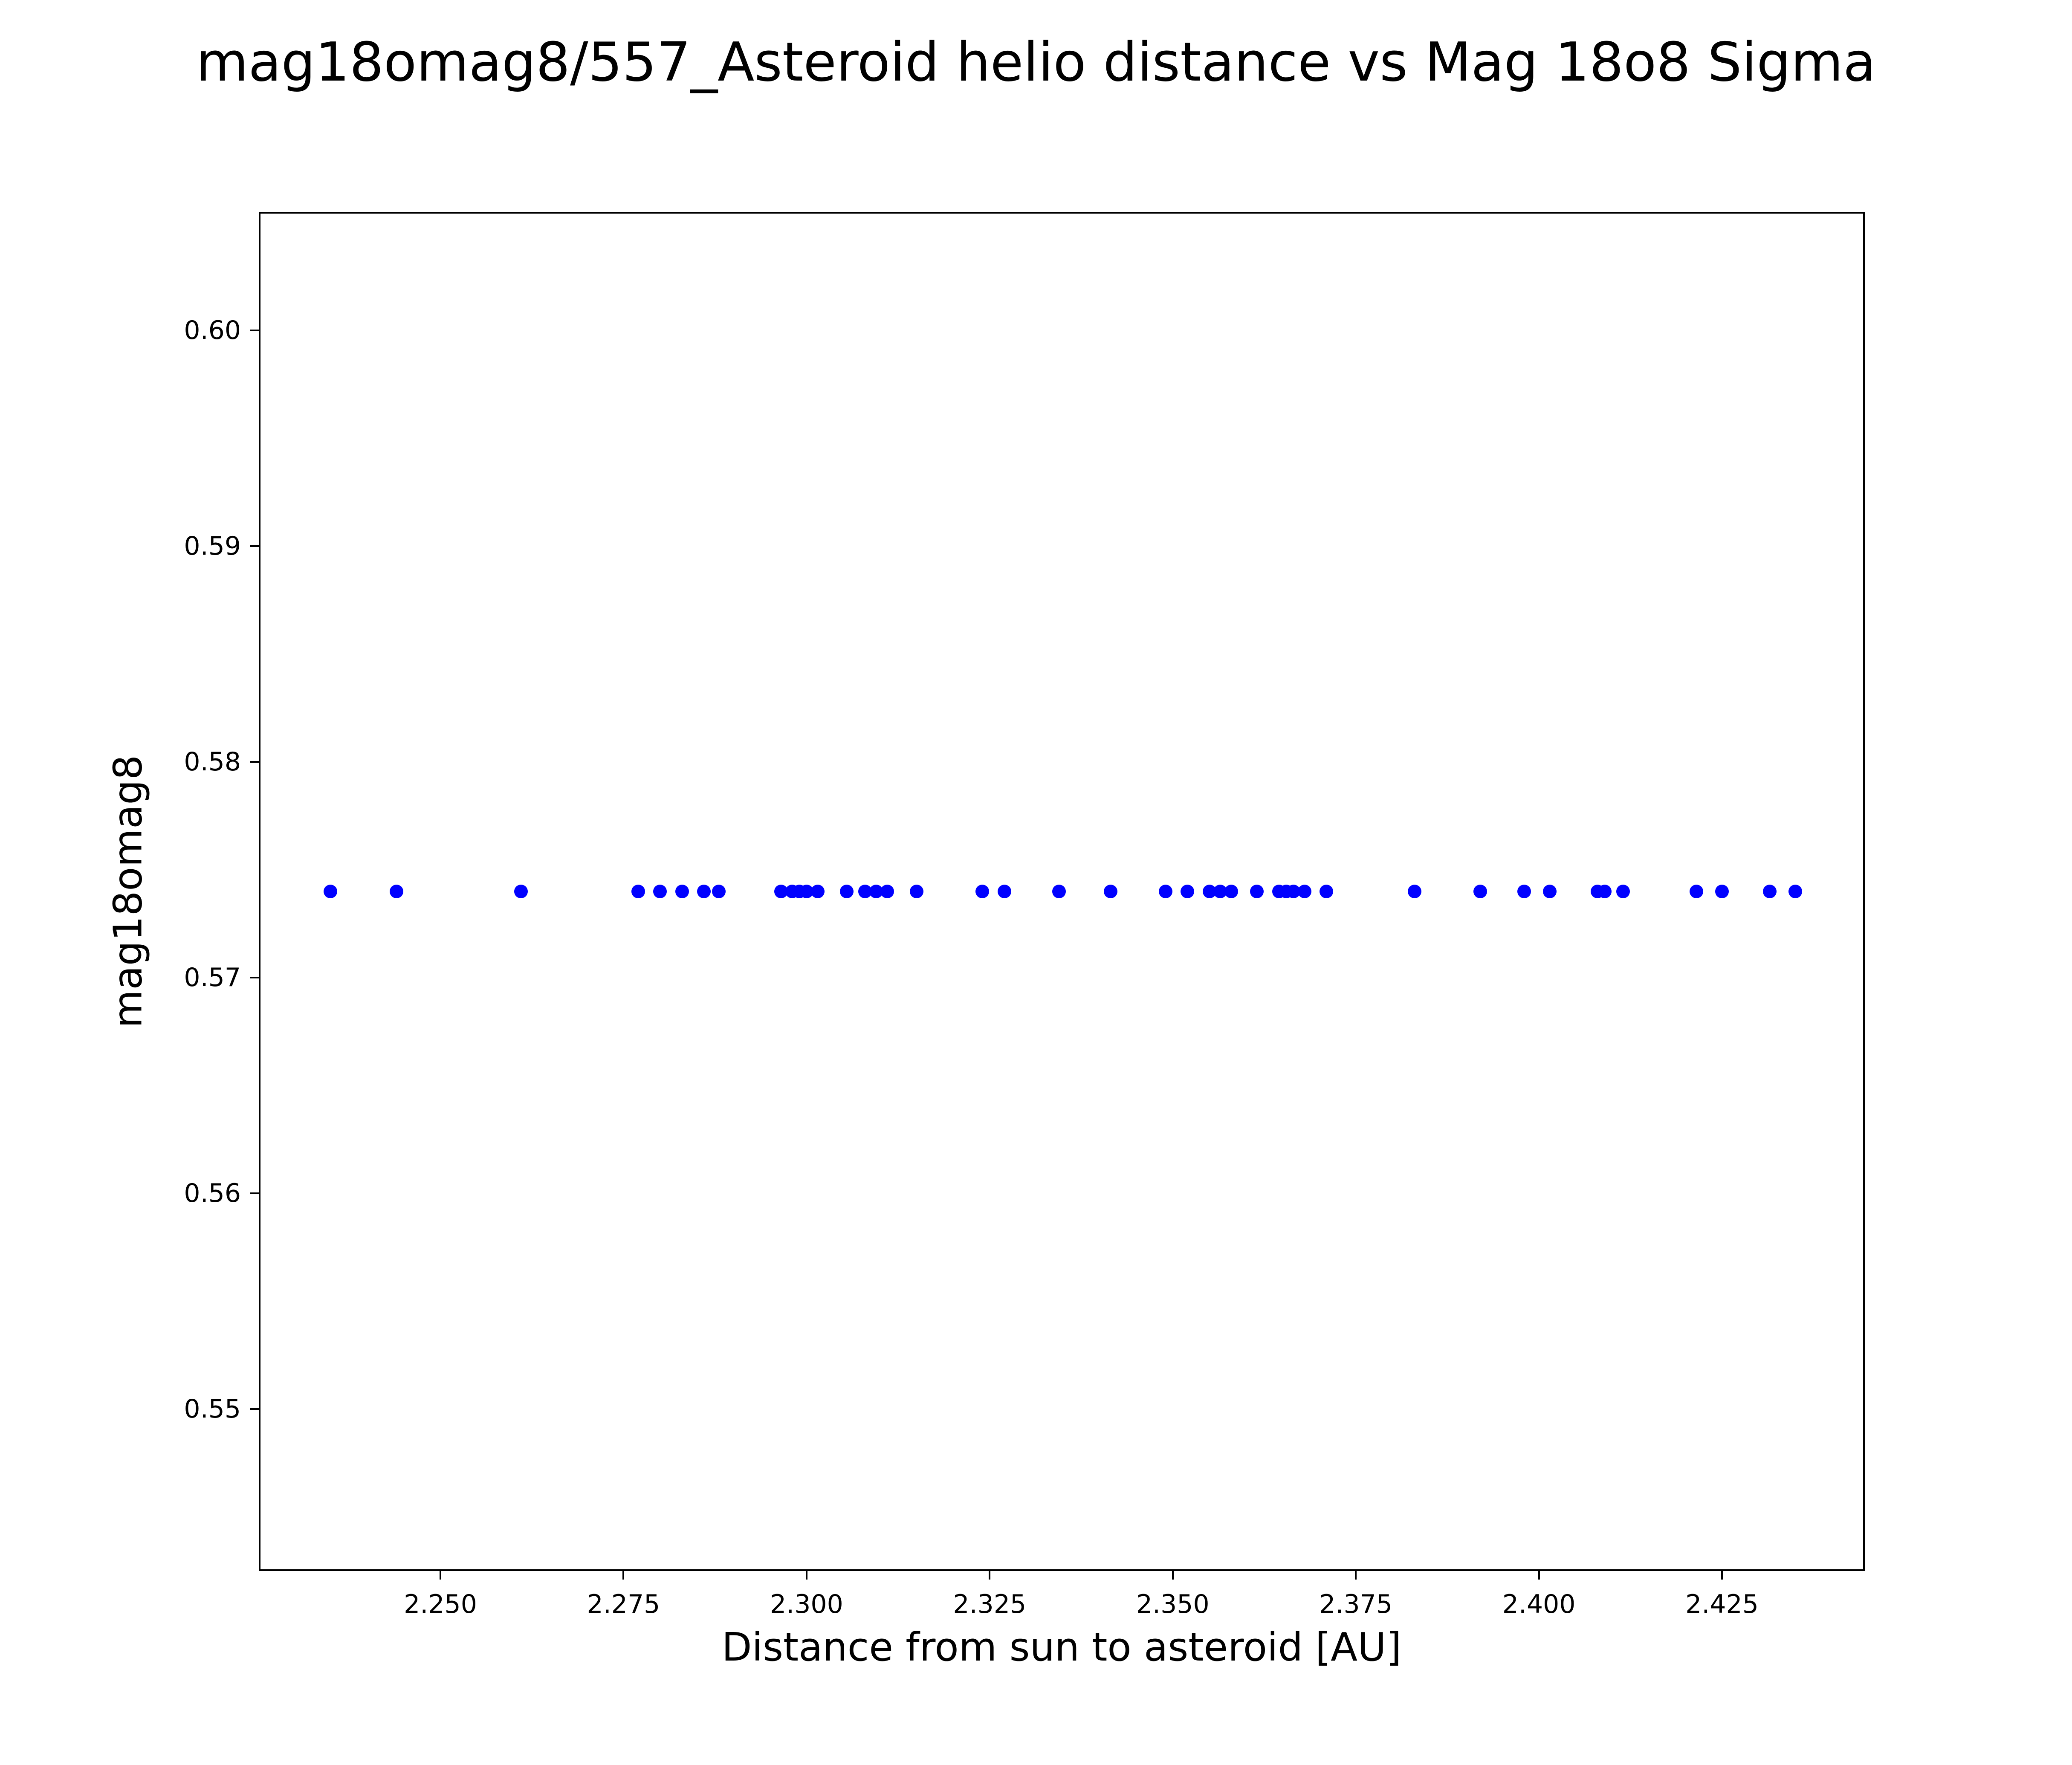  Describe the element at coordinates (990, 1604) in the screenshot. I see `x-tick-label: 2.325` at that location.